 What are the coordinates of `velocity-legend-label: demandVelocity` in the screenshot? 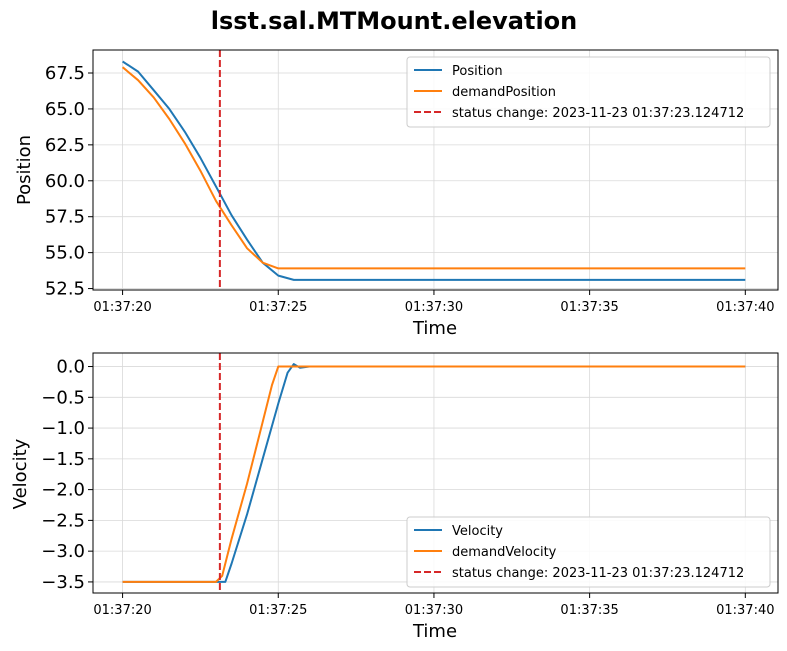 It's located at (504, 552).